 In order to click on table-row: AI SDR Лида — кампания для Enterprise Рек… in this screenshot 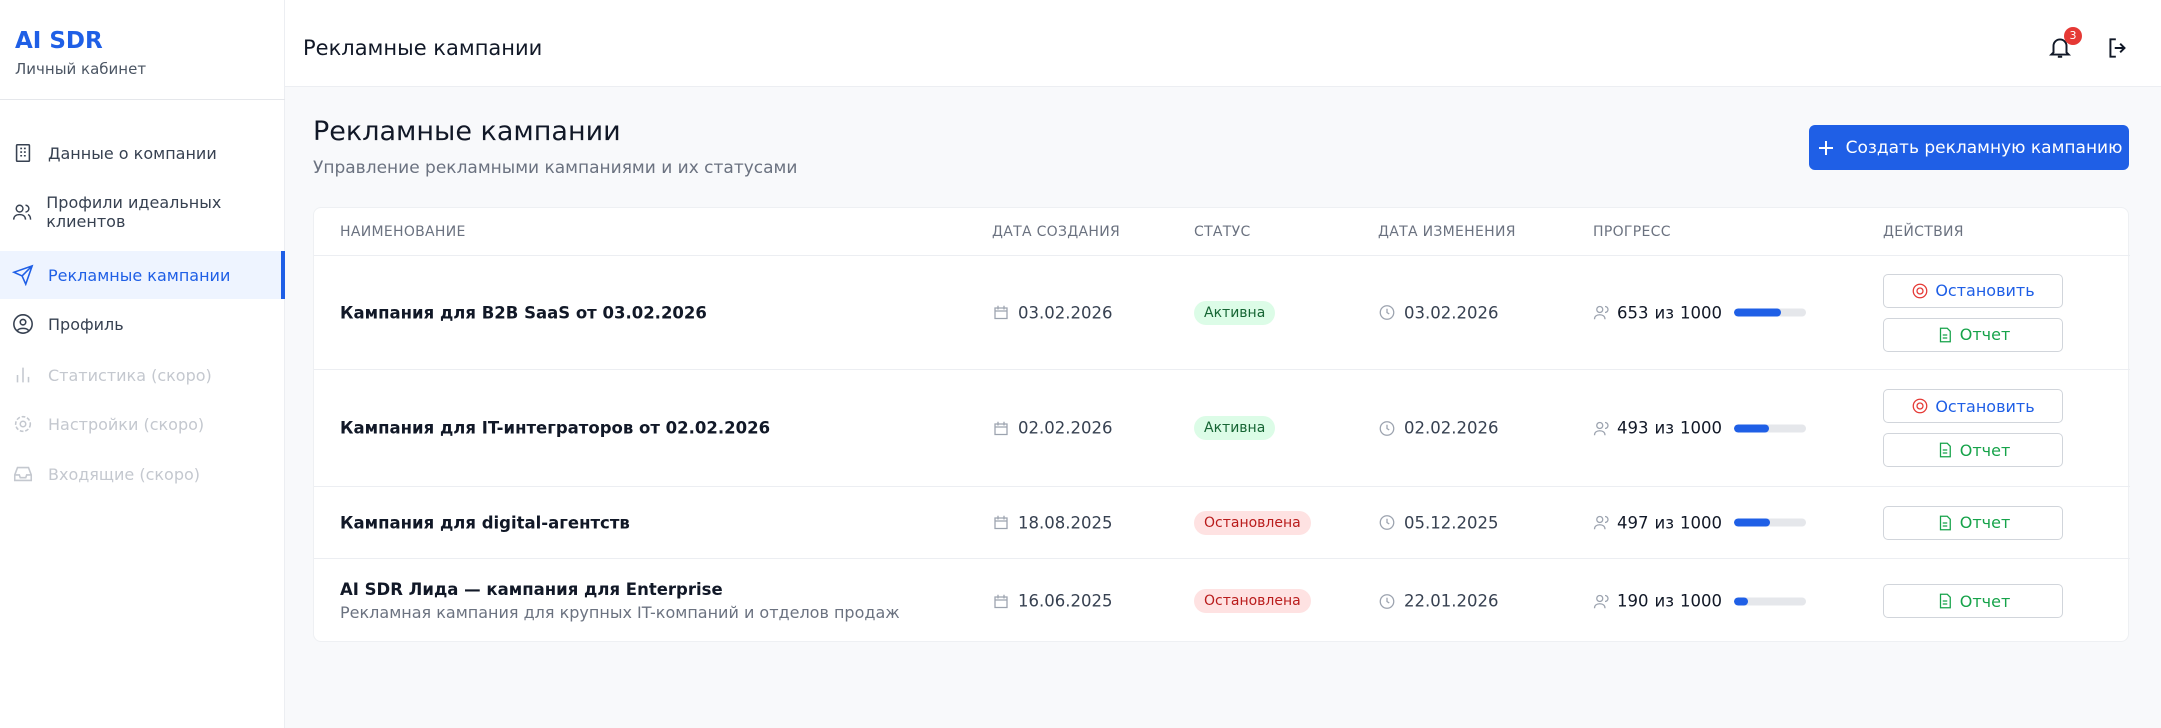, I will do `click(1222, 600)`.